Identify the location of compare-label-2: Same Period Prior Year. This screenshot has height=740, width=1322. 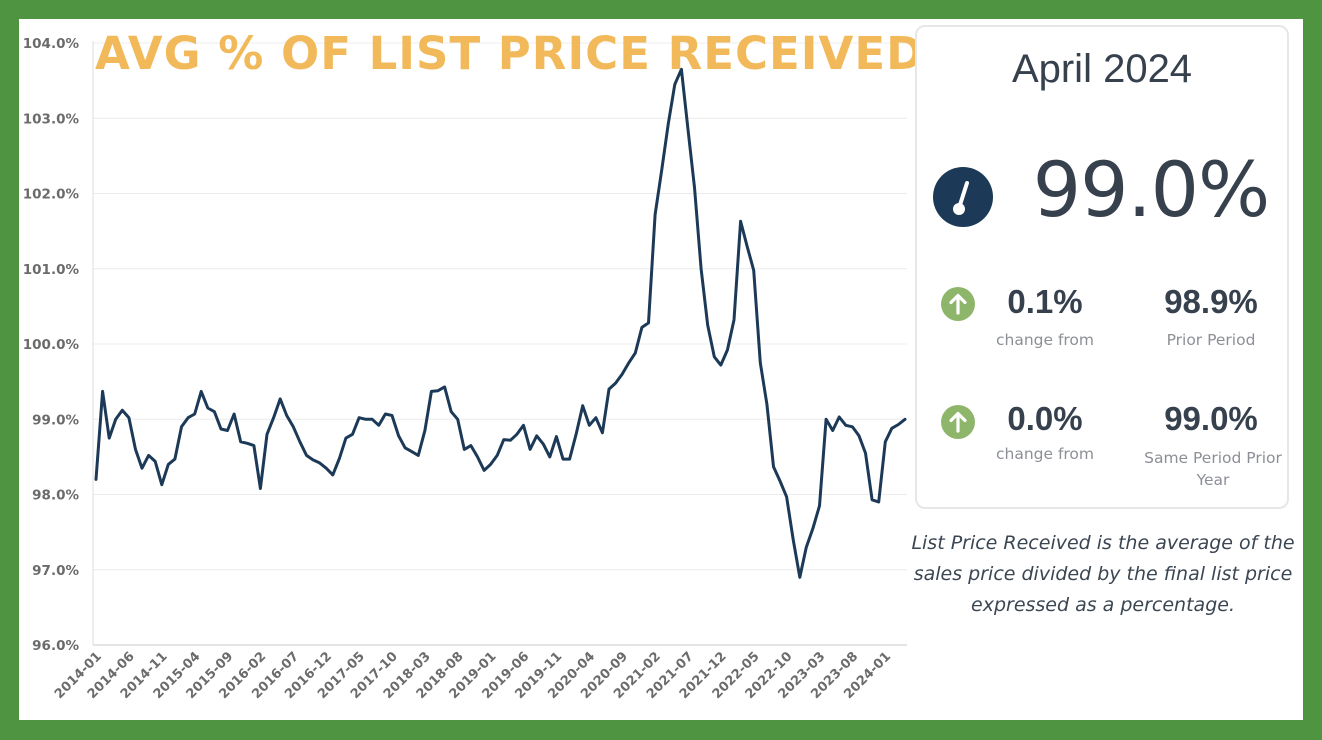
(1213, 469).